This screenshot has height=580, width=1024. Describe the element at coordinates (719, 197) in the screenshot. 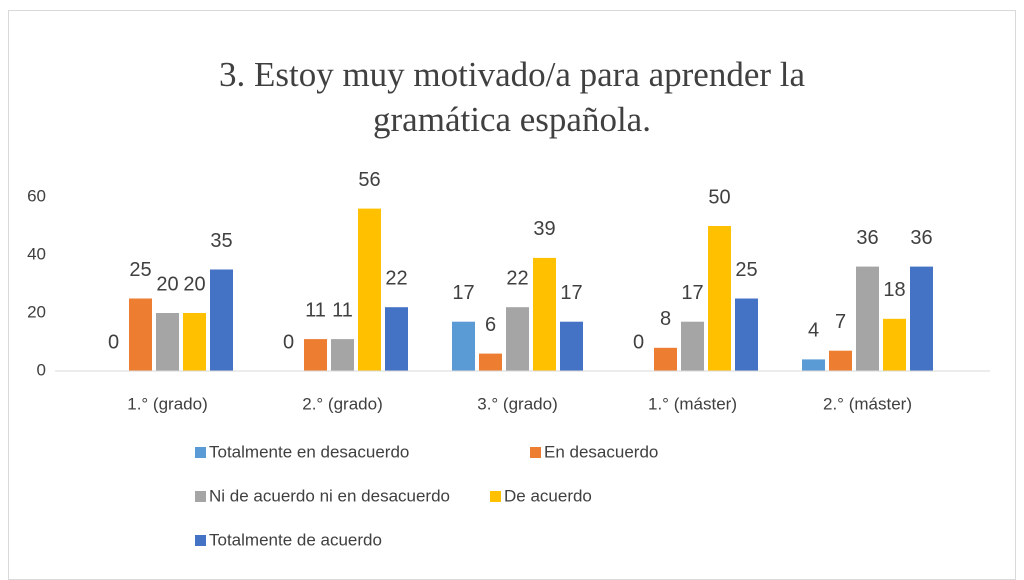

I see `data-label: 50` at that location.